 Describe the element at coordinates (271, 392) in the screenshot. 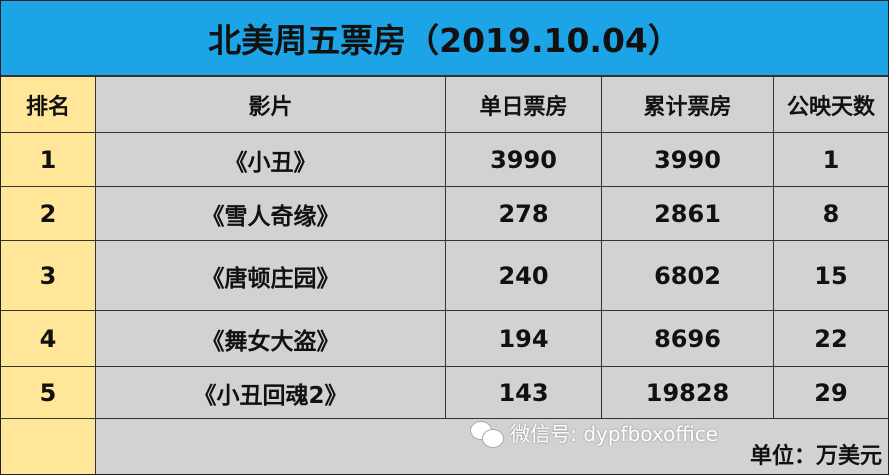

I see `film-cell: 《小丑回魂2》` at that location.